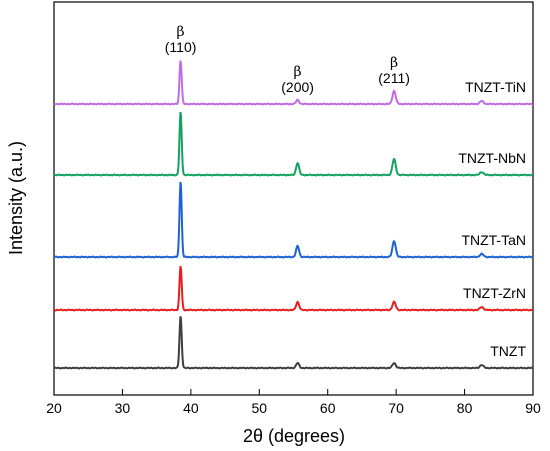  What do you see at coordinates (293, 343) in the screenshot?
I see `series-line-tnzt` at bounding box center [293, 343].